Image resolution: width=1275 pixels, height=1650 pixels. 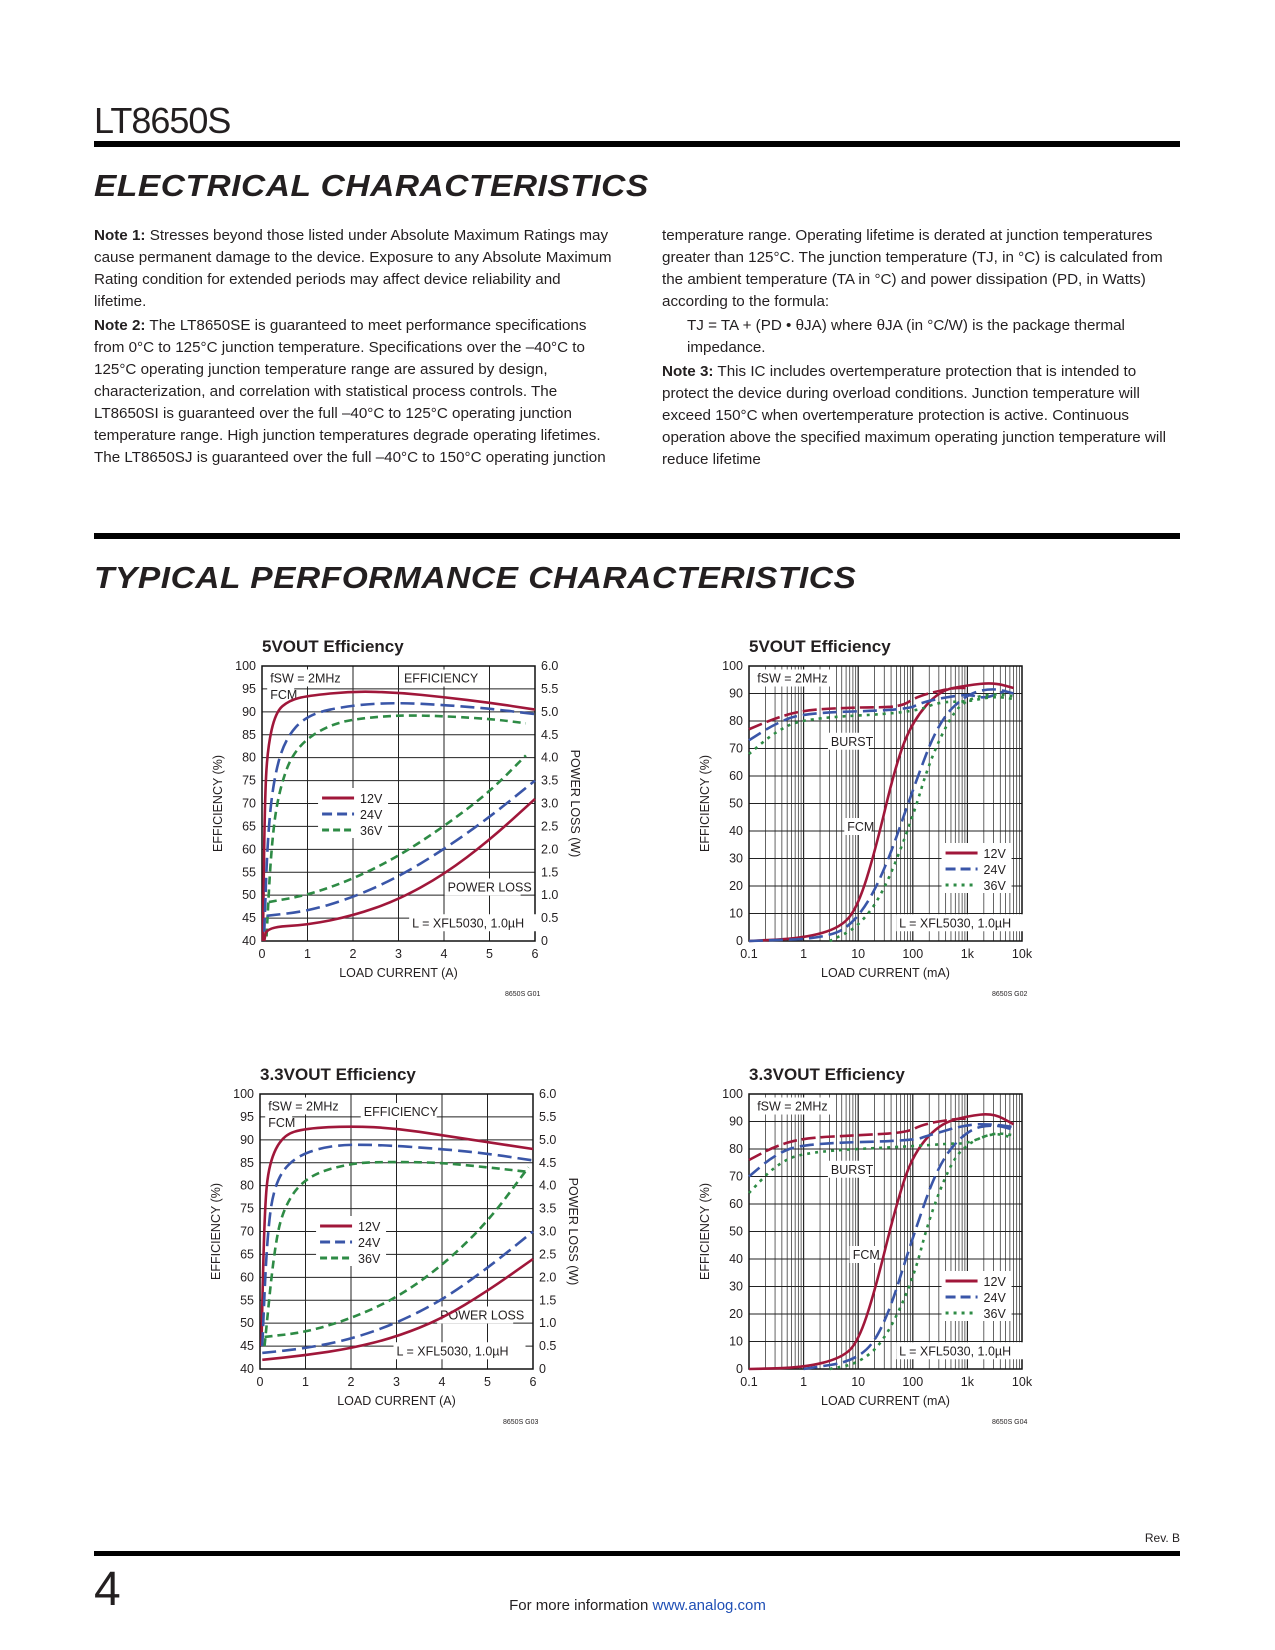 I want to click on part-number: LT8650S, so click(x=162, y=120).